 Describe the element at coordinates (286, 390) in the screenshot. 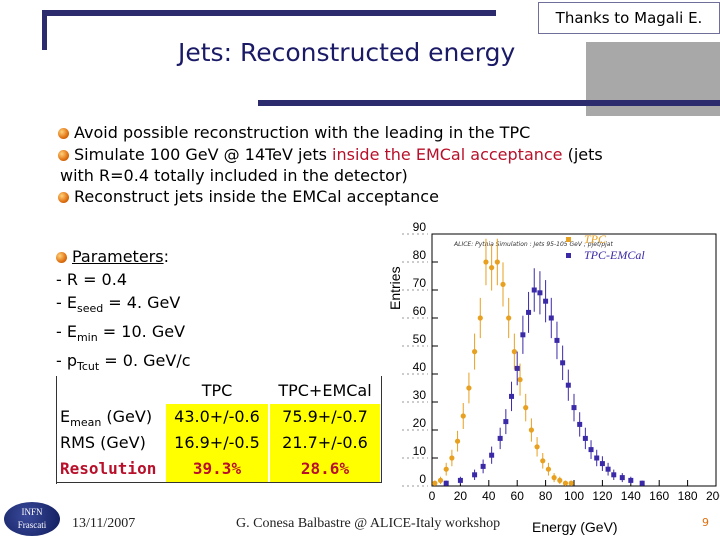

I see `table-header-row: TPC TPC+EMCal` at that location.